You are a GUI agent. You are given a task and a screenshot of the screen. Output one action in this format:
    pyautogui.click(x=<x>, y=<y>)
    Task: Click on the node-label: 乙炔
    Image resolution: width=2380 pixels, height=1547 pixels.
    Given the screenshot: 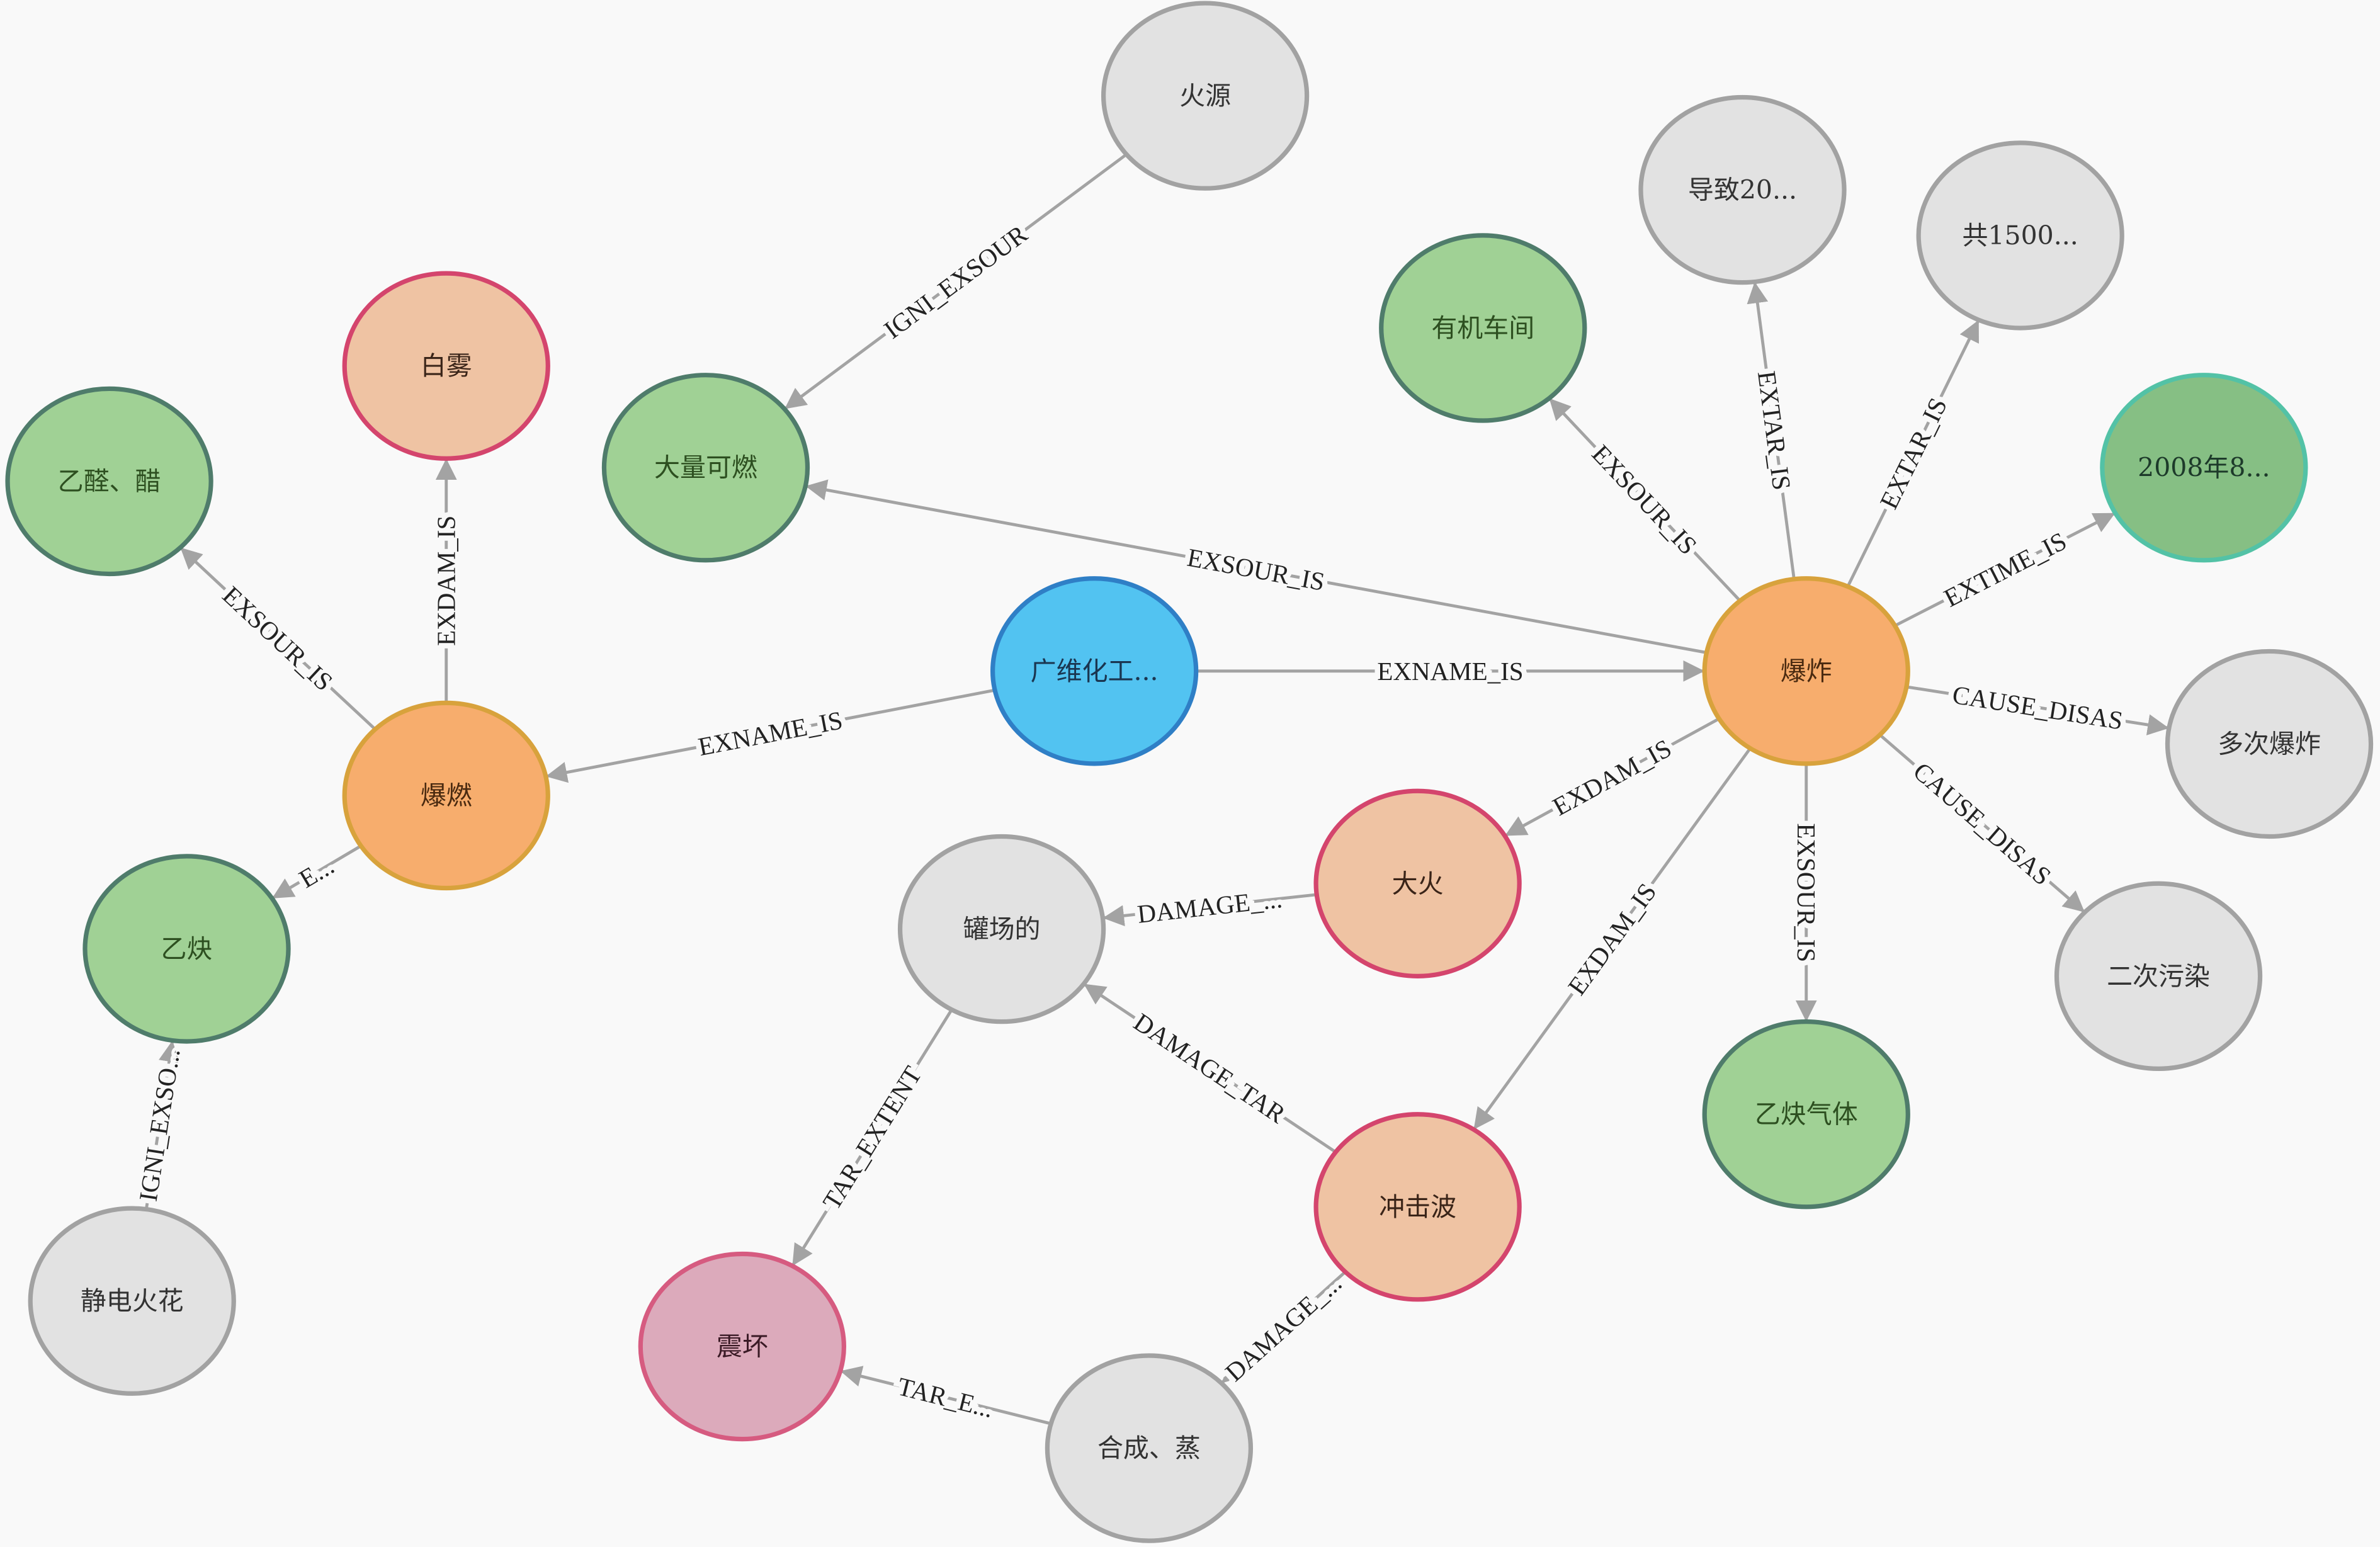 What is the action you would take?
    pyautogui.click(x=187, y=949)
    